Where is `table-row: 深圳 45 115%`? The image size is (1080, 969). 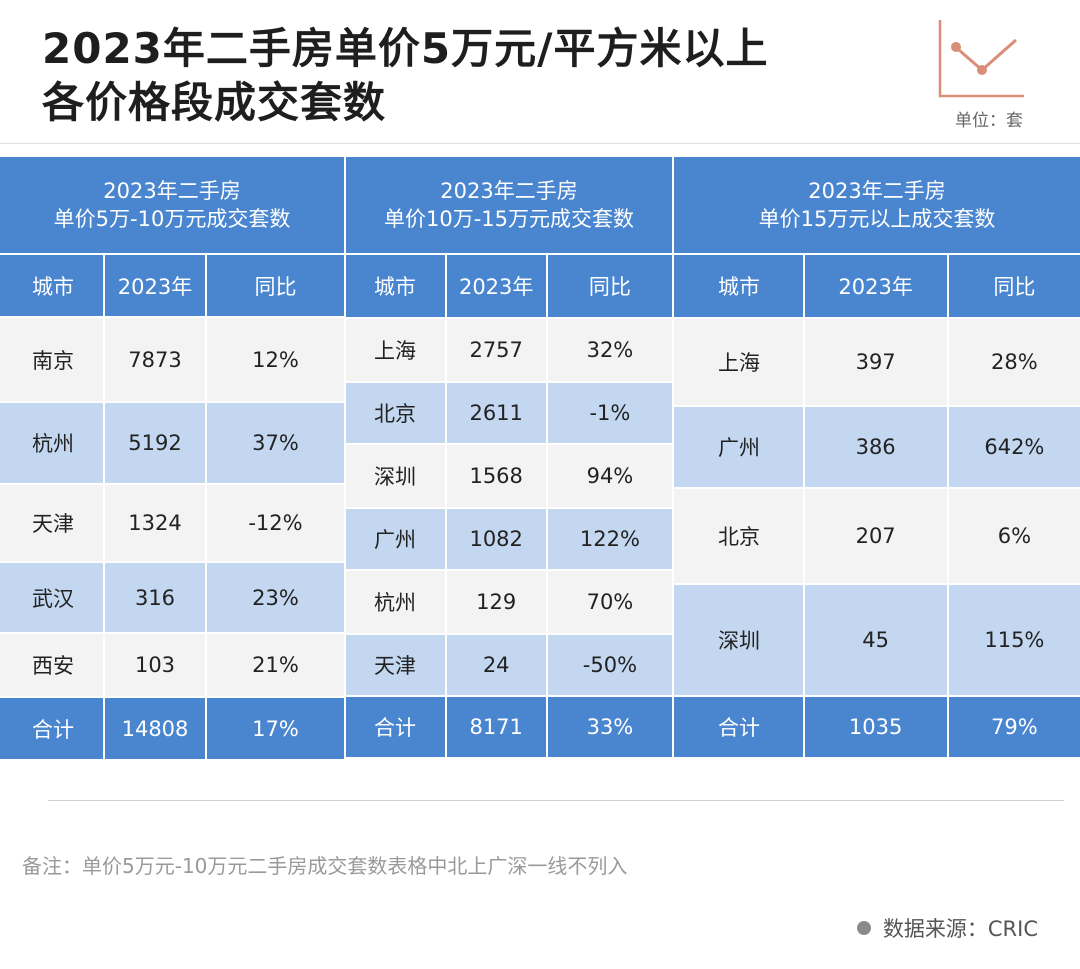
table-row: 深圳 45 115% is located at coordinates (877, 641).